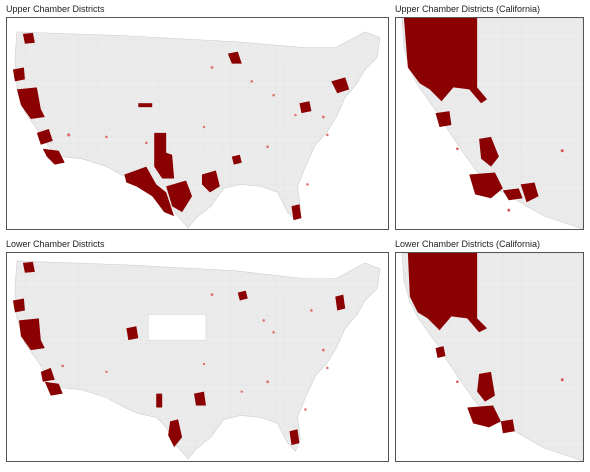  Describe the element at coordinates (179, 196) in the screenshot. I see `district-texas-central` at that location.